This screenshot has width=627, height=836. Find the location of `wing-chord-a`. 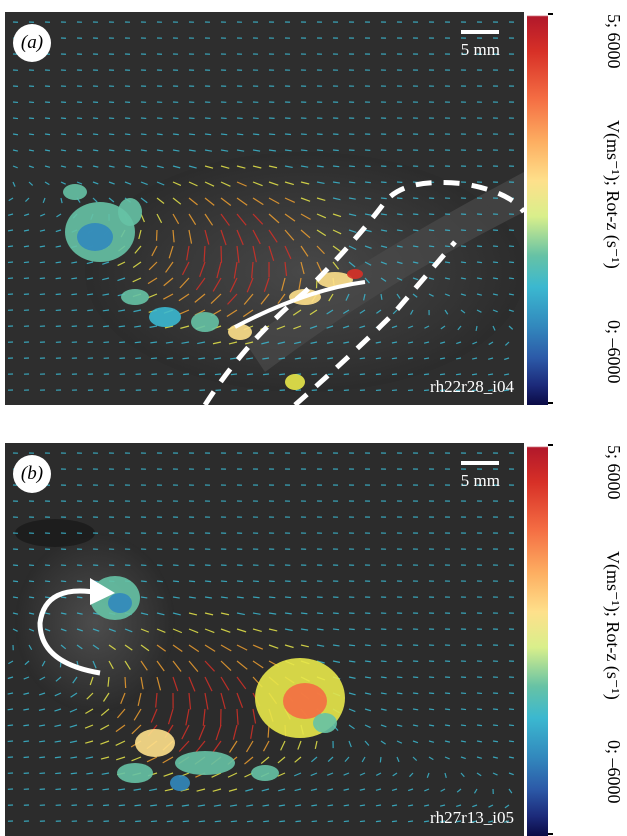

wing-chord-a is located at coordinates (300, 304).